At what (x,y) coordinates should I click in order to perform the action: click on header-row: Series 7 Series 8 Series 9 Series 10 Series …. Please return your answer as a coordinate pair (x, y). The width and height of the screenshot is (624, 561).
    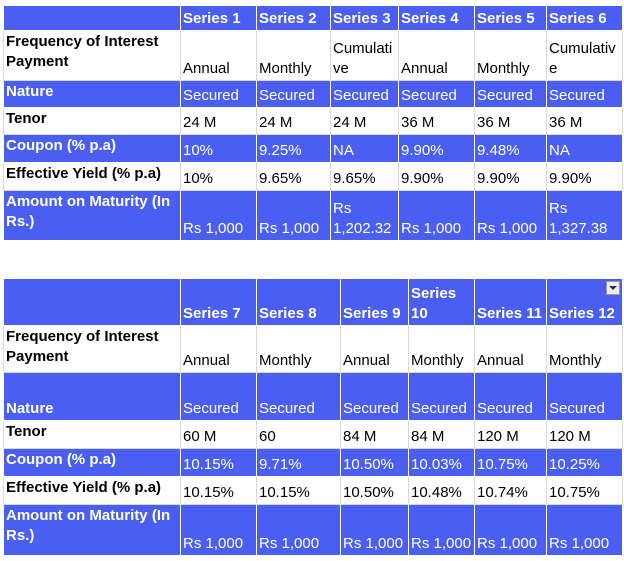
    Looking at the image, I should click on (313, 302).